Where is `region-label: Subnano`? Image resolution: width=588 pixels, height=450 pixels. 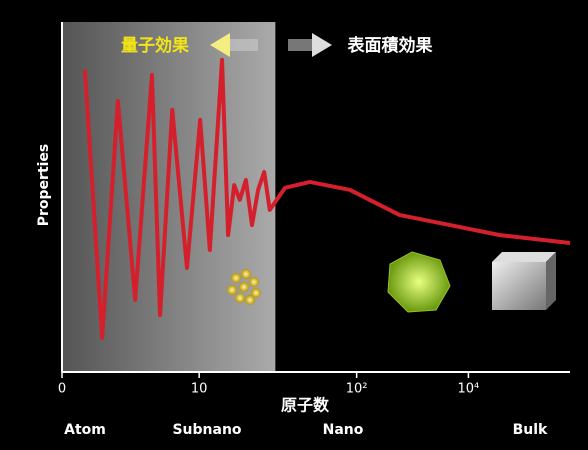
region-label: Subnano is located at coordinates (206, 430).